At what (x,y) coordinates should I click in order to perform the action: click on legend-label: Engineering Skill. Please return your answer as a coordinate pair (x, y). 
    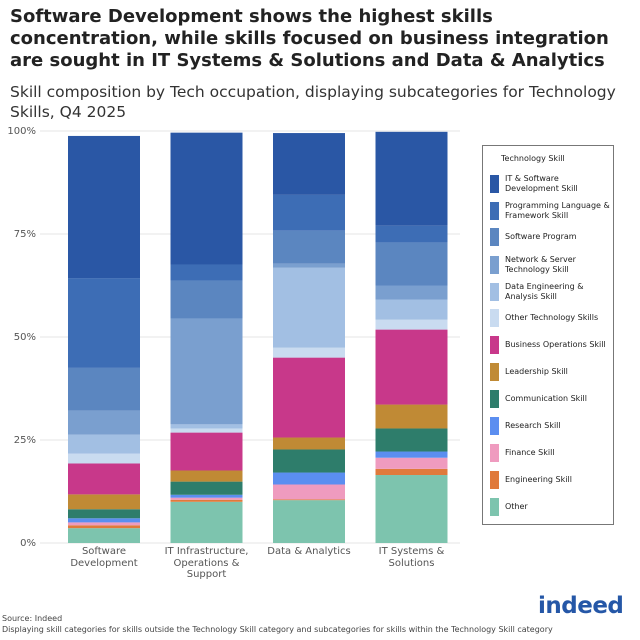
    Looking at the image, I should click on (538, 479).